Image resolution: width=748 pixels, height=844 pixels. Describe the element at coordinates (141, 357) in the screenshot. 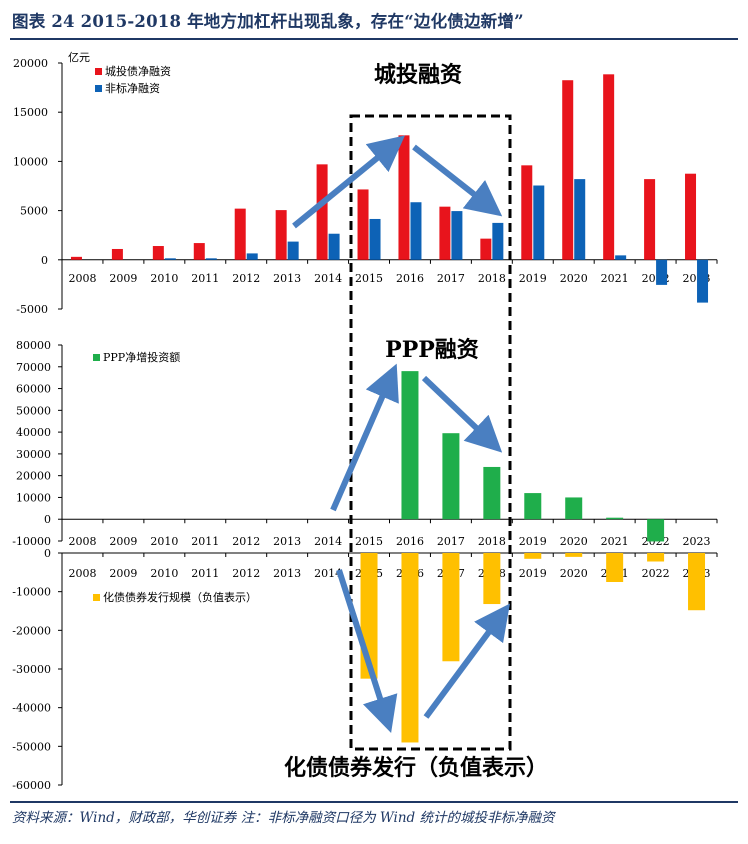

I see `legend-label: PPP净增投资额` at that location.